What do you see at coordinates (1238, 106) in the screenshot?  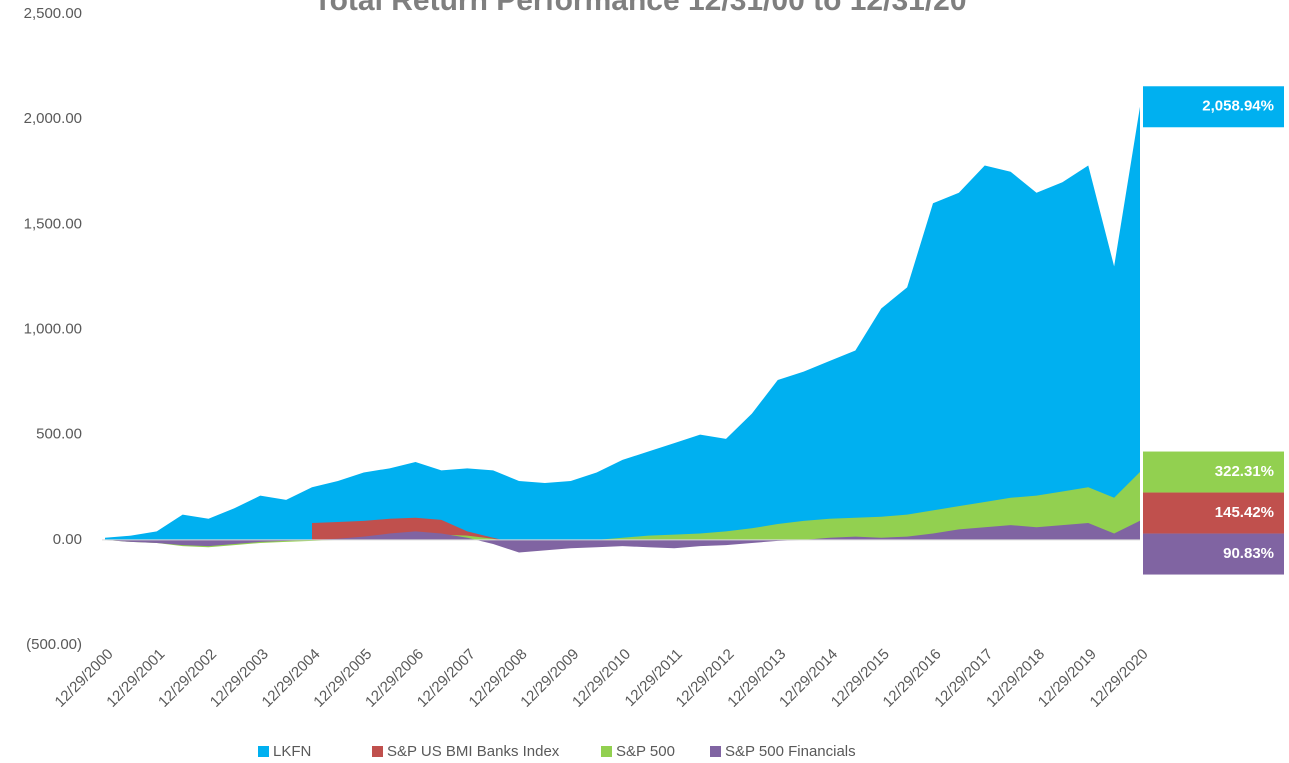 I see `end-label: 2,058.94%` at bounding box center [1238, 106].